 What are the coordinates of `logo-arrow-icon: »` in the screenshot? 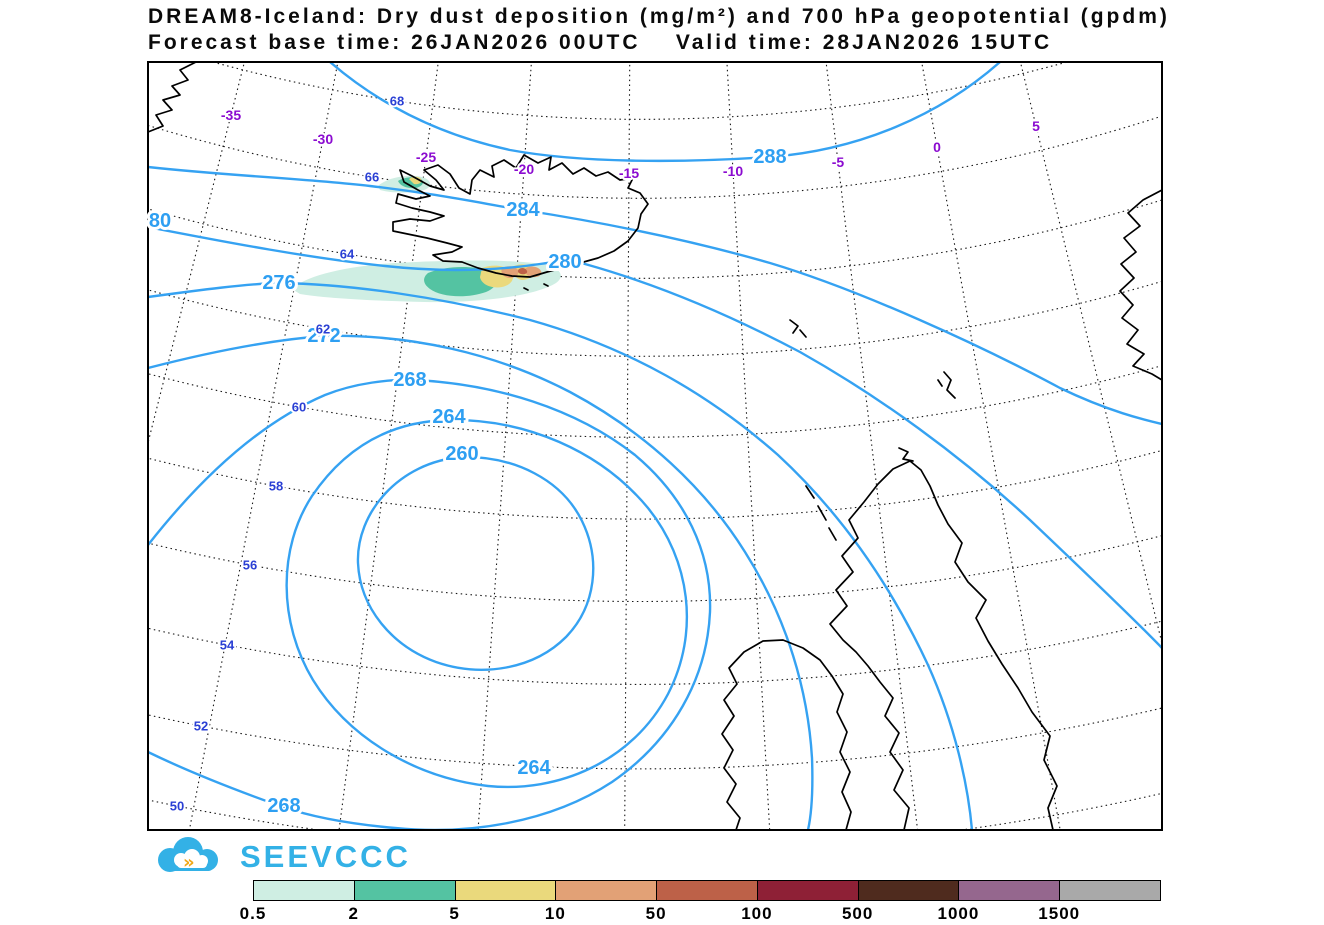 It's located at (189, 862).